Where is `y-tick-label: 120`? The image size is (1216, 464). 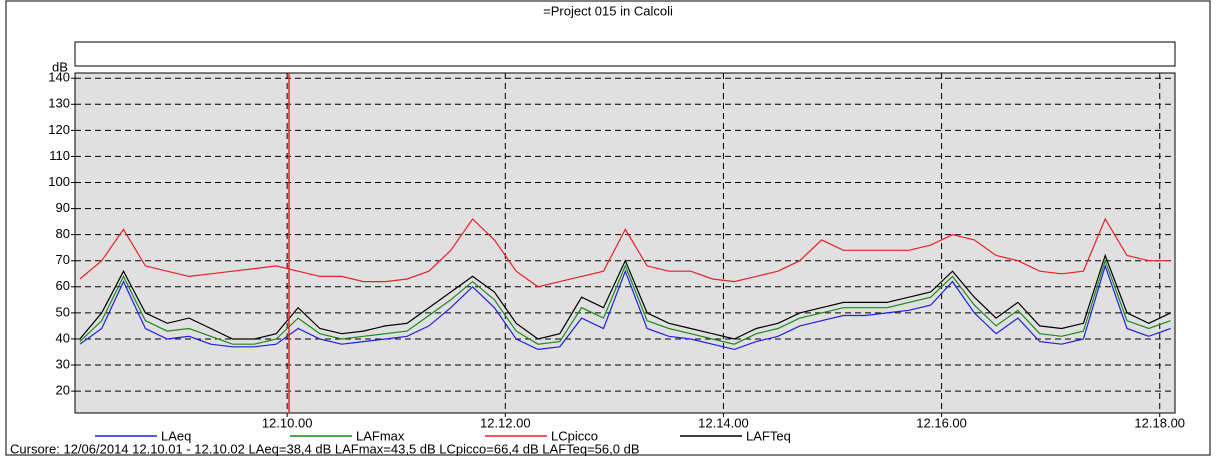 y-tick-label: 120 is located at coordinates (59, 129).